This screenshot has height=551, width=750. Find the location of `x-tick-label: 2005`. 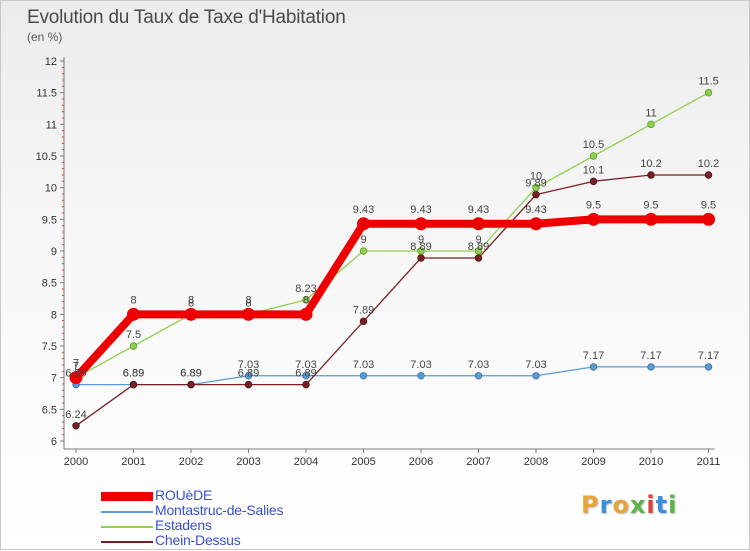

x-tick-label: 2005 is located at coordinates (363, 462).